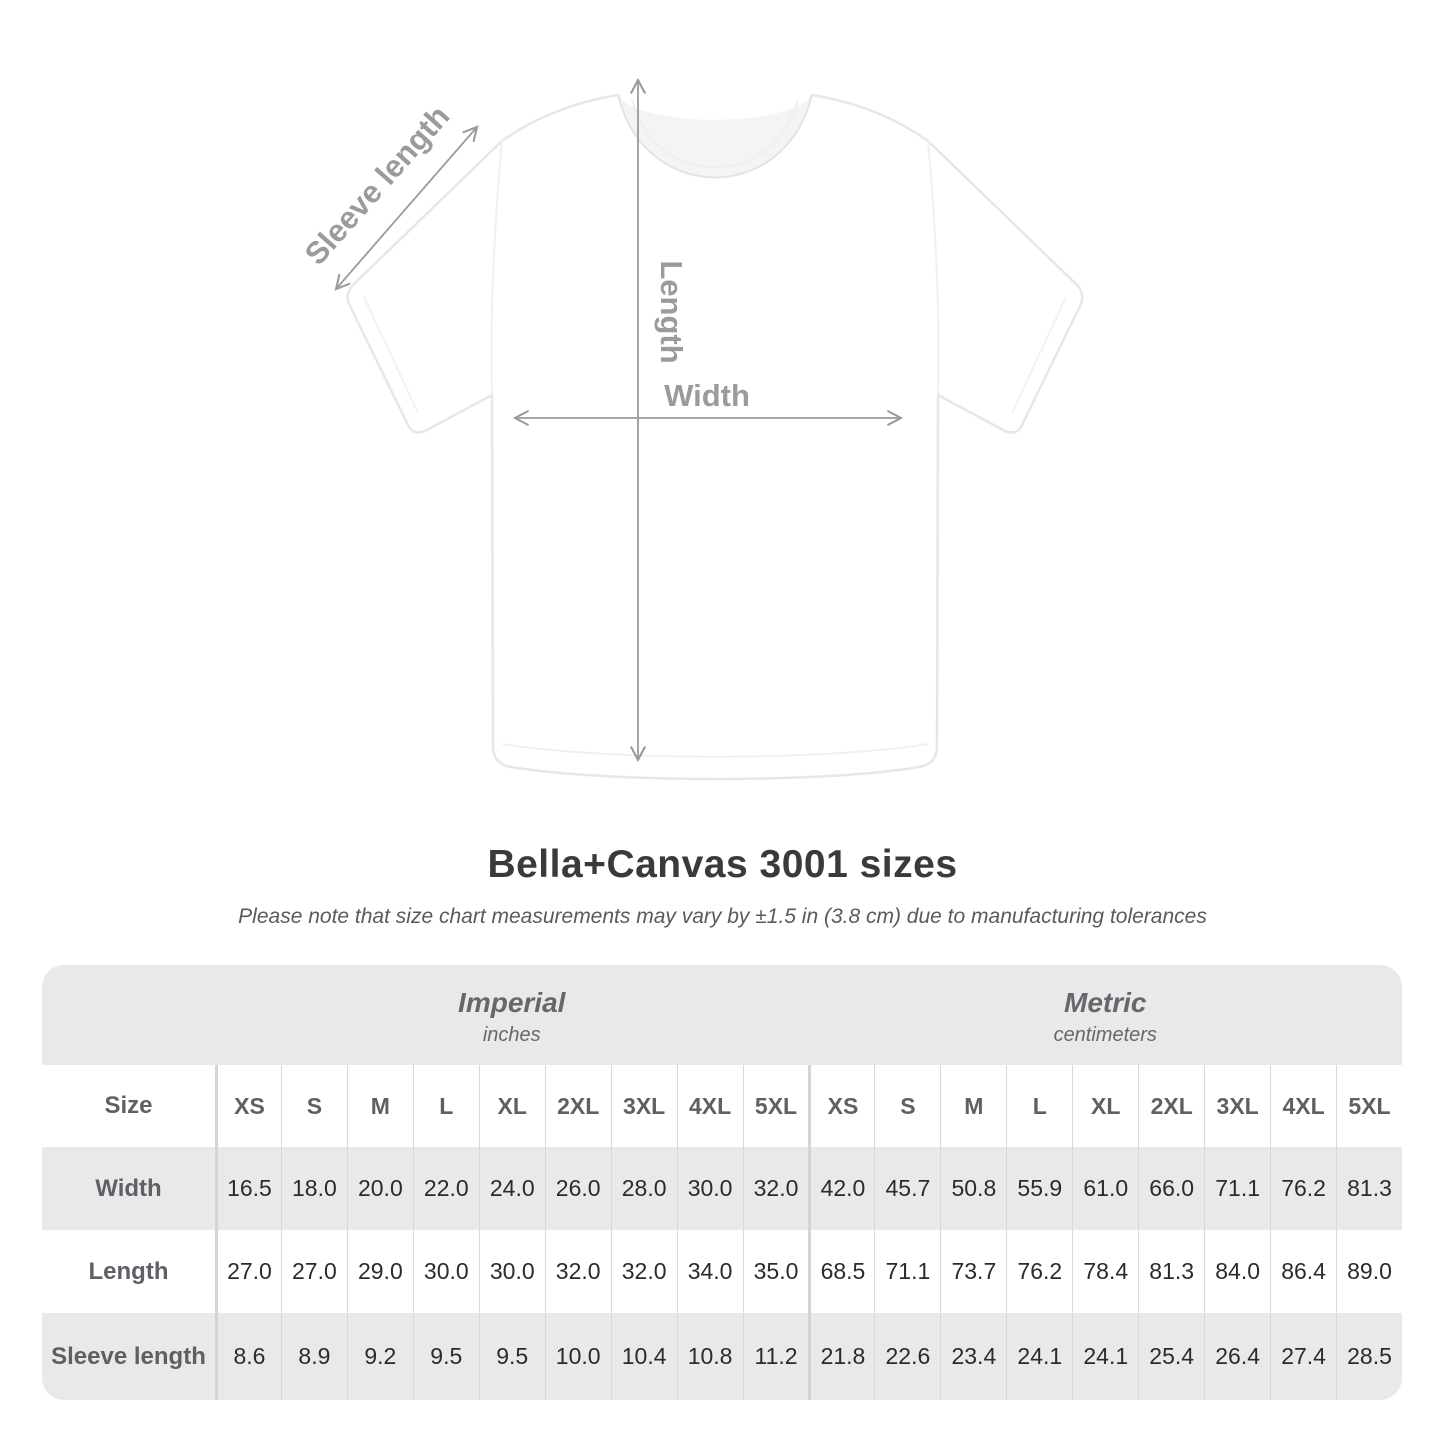 This screenshot has height=1445, width=1445. Describe the element at coordinates (1369, 1356) in the screenshot. I see `sleeve-metric-5xl: 28.5` at that location.